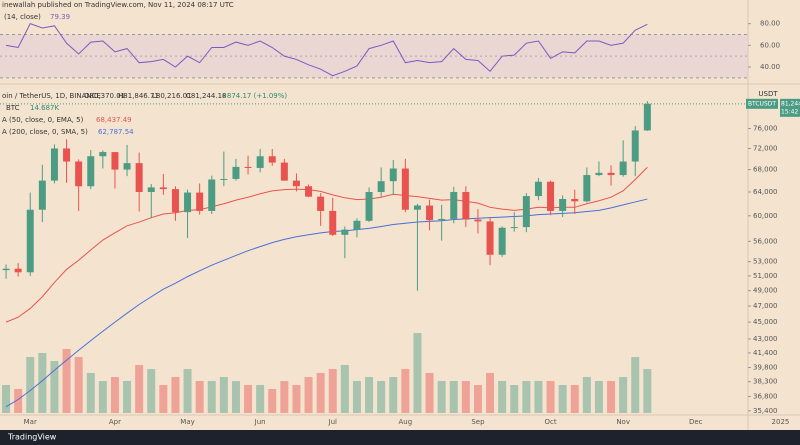 The image size is (800, 445). What do you see at coordinates (45, 132) in the screenshot?
I see `sma-name: A (200, close, 0, SMA, 5)` at bounding box center [45, 132].